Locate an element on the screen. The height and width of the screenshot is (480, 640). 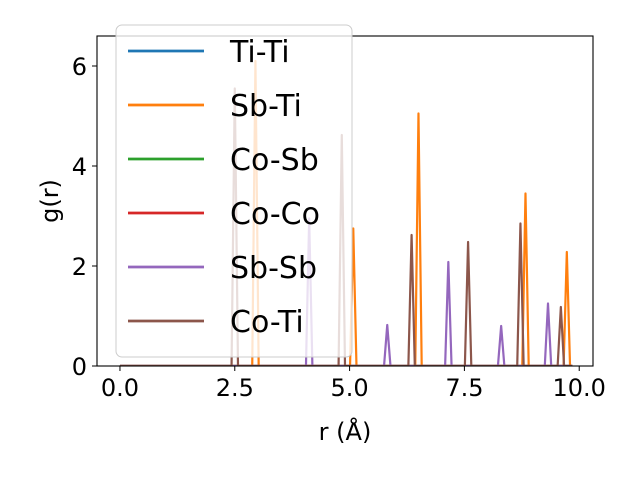
x-tick-label: 5.0 is located at coordinates (350, 388).